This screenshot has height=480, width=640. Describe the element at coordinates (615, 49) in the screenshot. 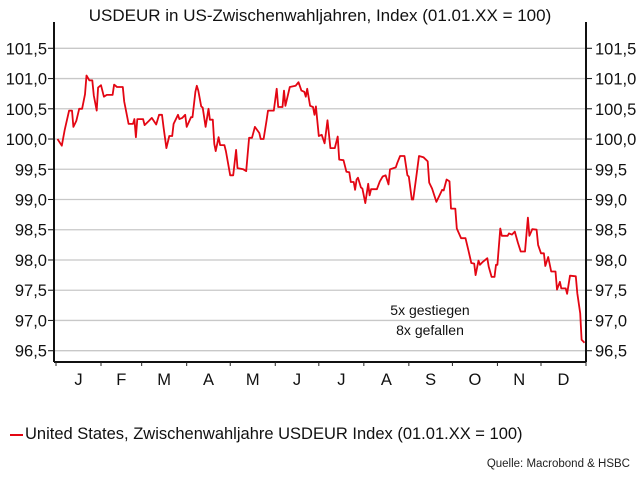

I see `y-tick-label-right: 101,5` at that location.